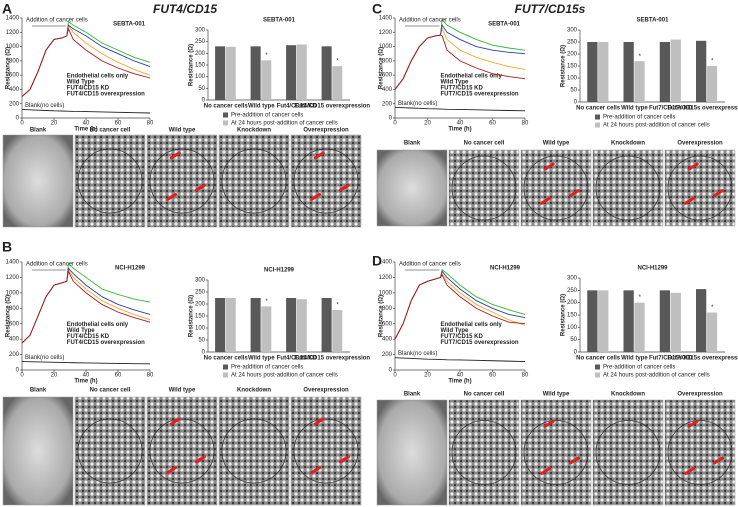  What do you see at coordinates (201, 89) in the screenshot?
I see `y-tick-label: 50` at bounding box center [201, 89].